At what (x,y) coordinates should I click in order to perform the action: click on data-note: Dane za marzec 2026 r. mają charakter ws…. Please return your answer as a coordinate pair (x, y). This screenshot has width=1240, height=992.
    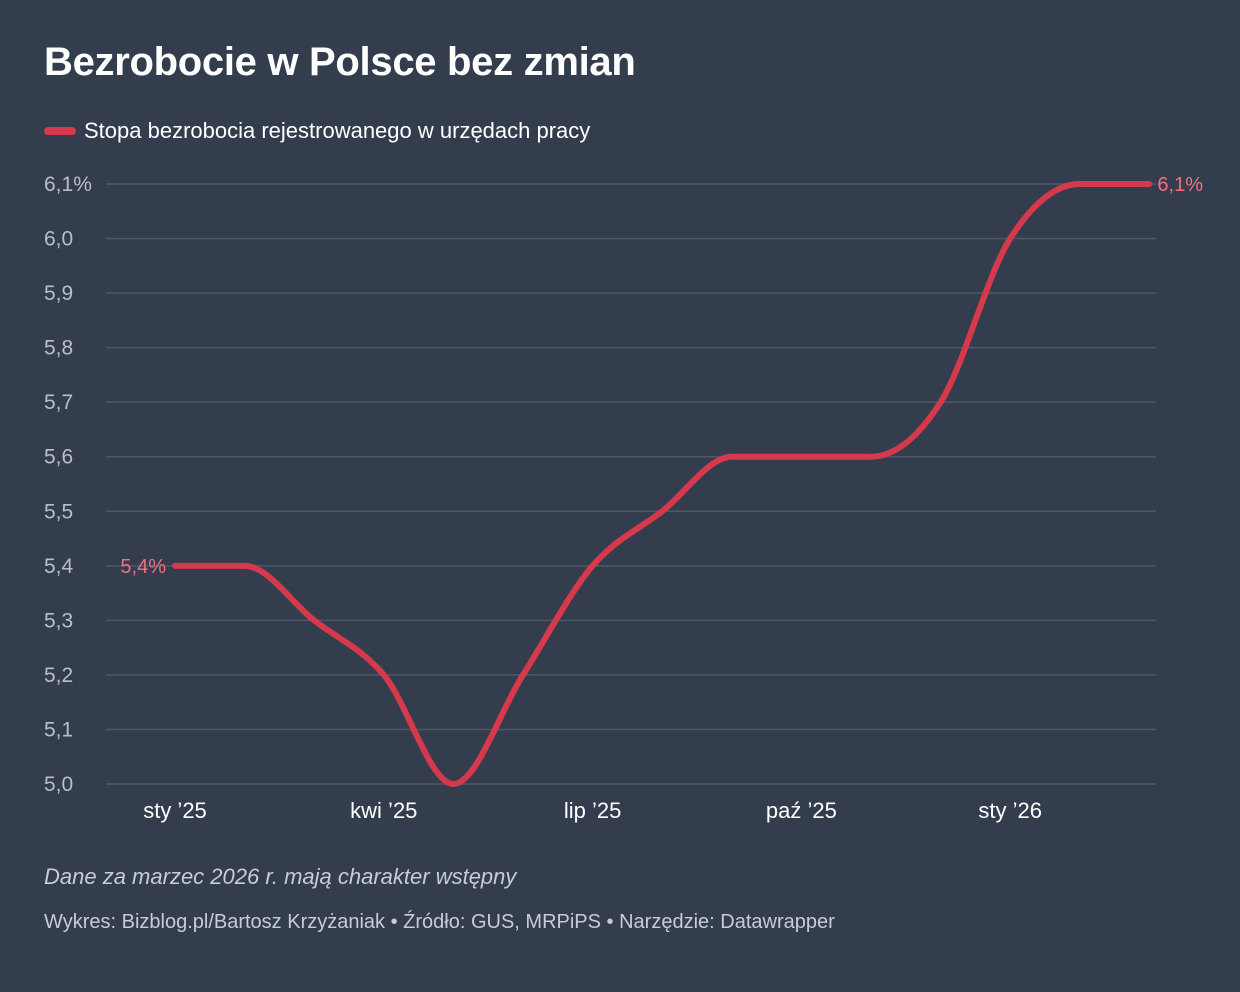
    Looking at the image, I should click on (280, 876).